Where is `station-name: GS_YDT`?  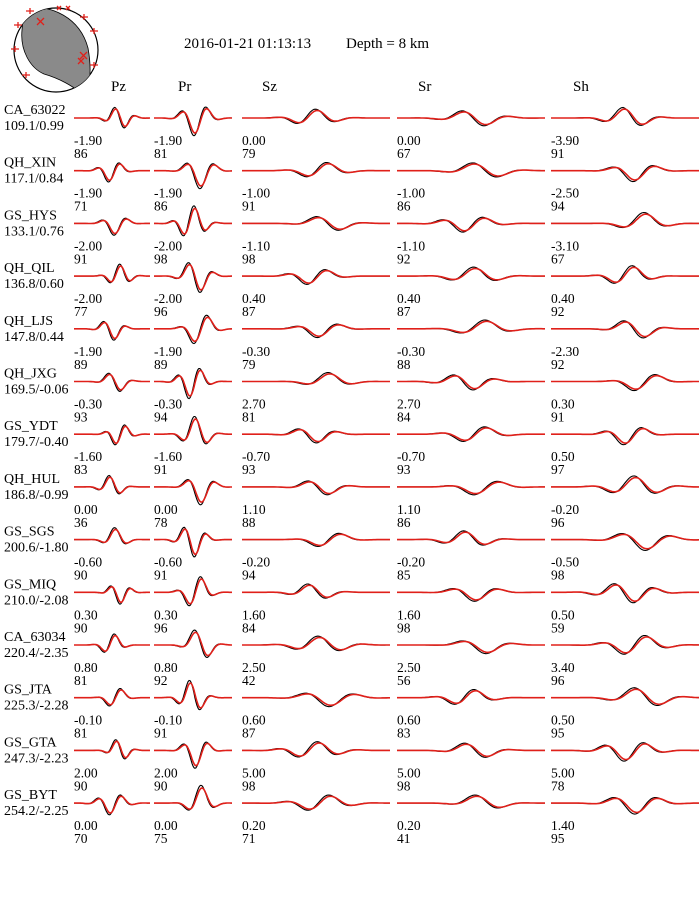
station-name: GS_YDT is located at coordinates (31, 426).